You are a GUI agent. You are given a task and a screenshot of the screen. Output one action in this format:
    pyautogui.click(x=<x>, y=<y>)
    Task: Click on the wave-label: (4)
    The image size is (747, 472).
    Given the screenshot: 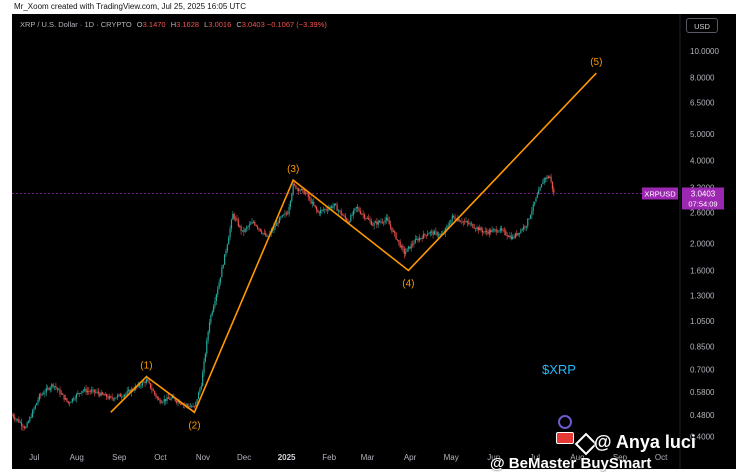 What is the action you would take?
    pyautogui.click(x=408, y=283)
    